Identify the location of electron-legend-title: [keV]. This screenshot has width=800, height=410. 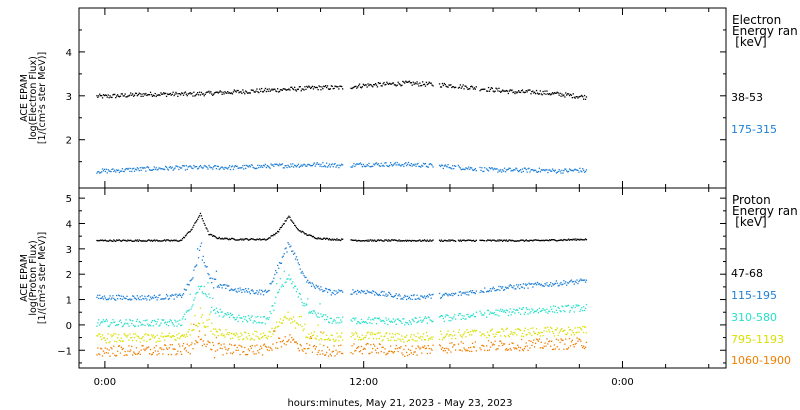
(750, 42).